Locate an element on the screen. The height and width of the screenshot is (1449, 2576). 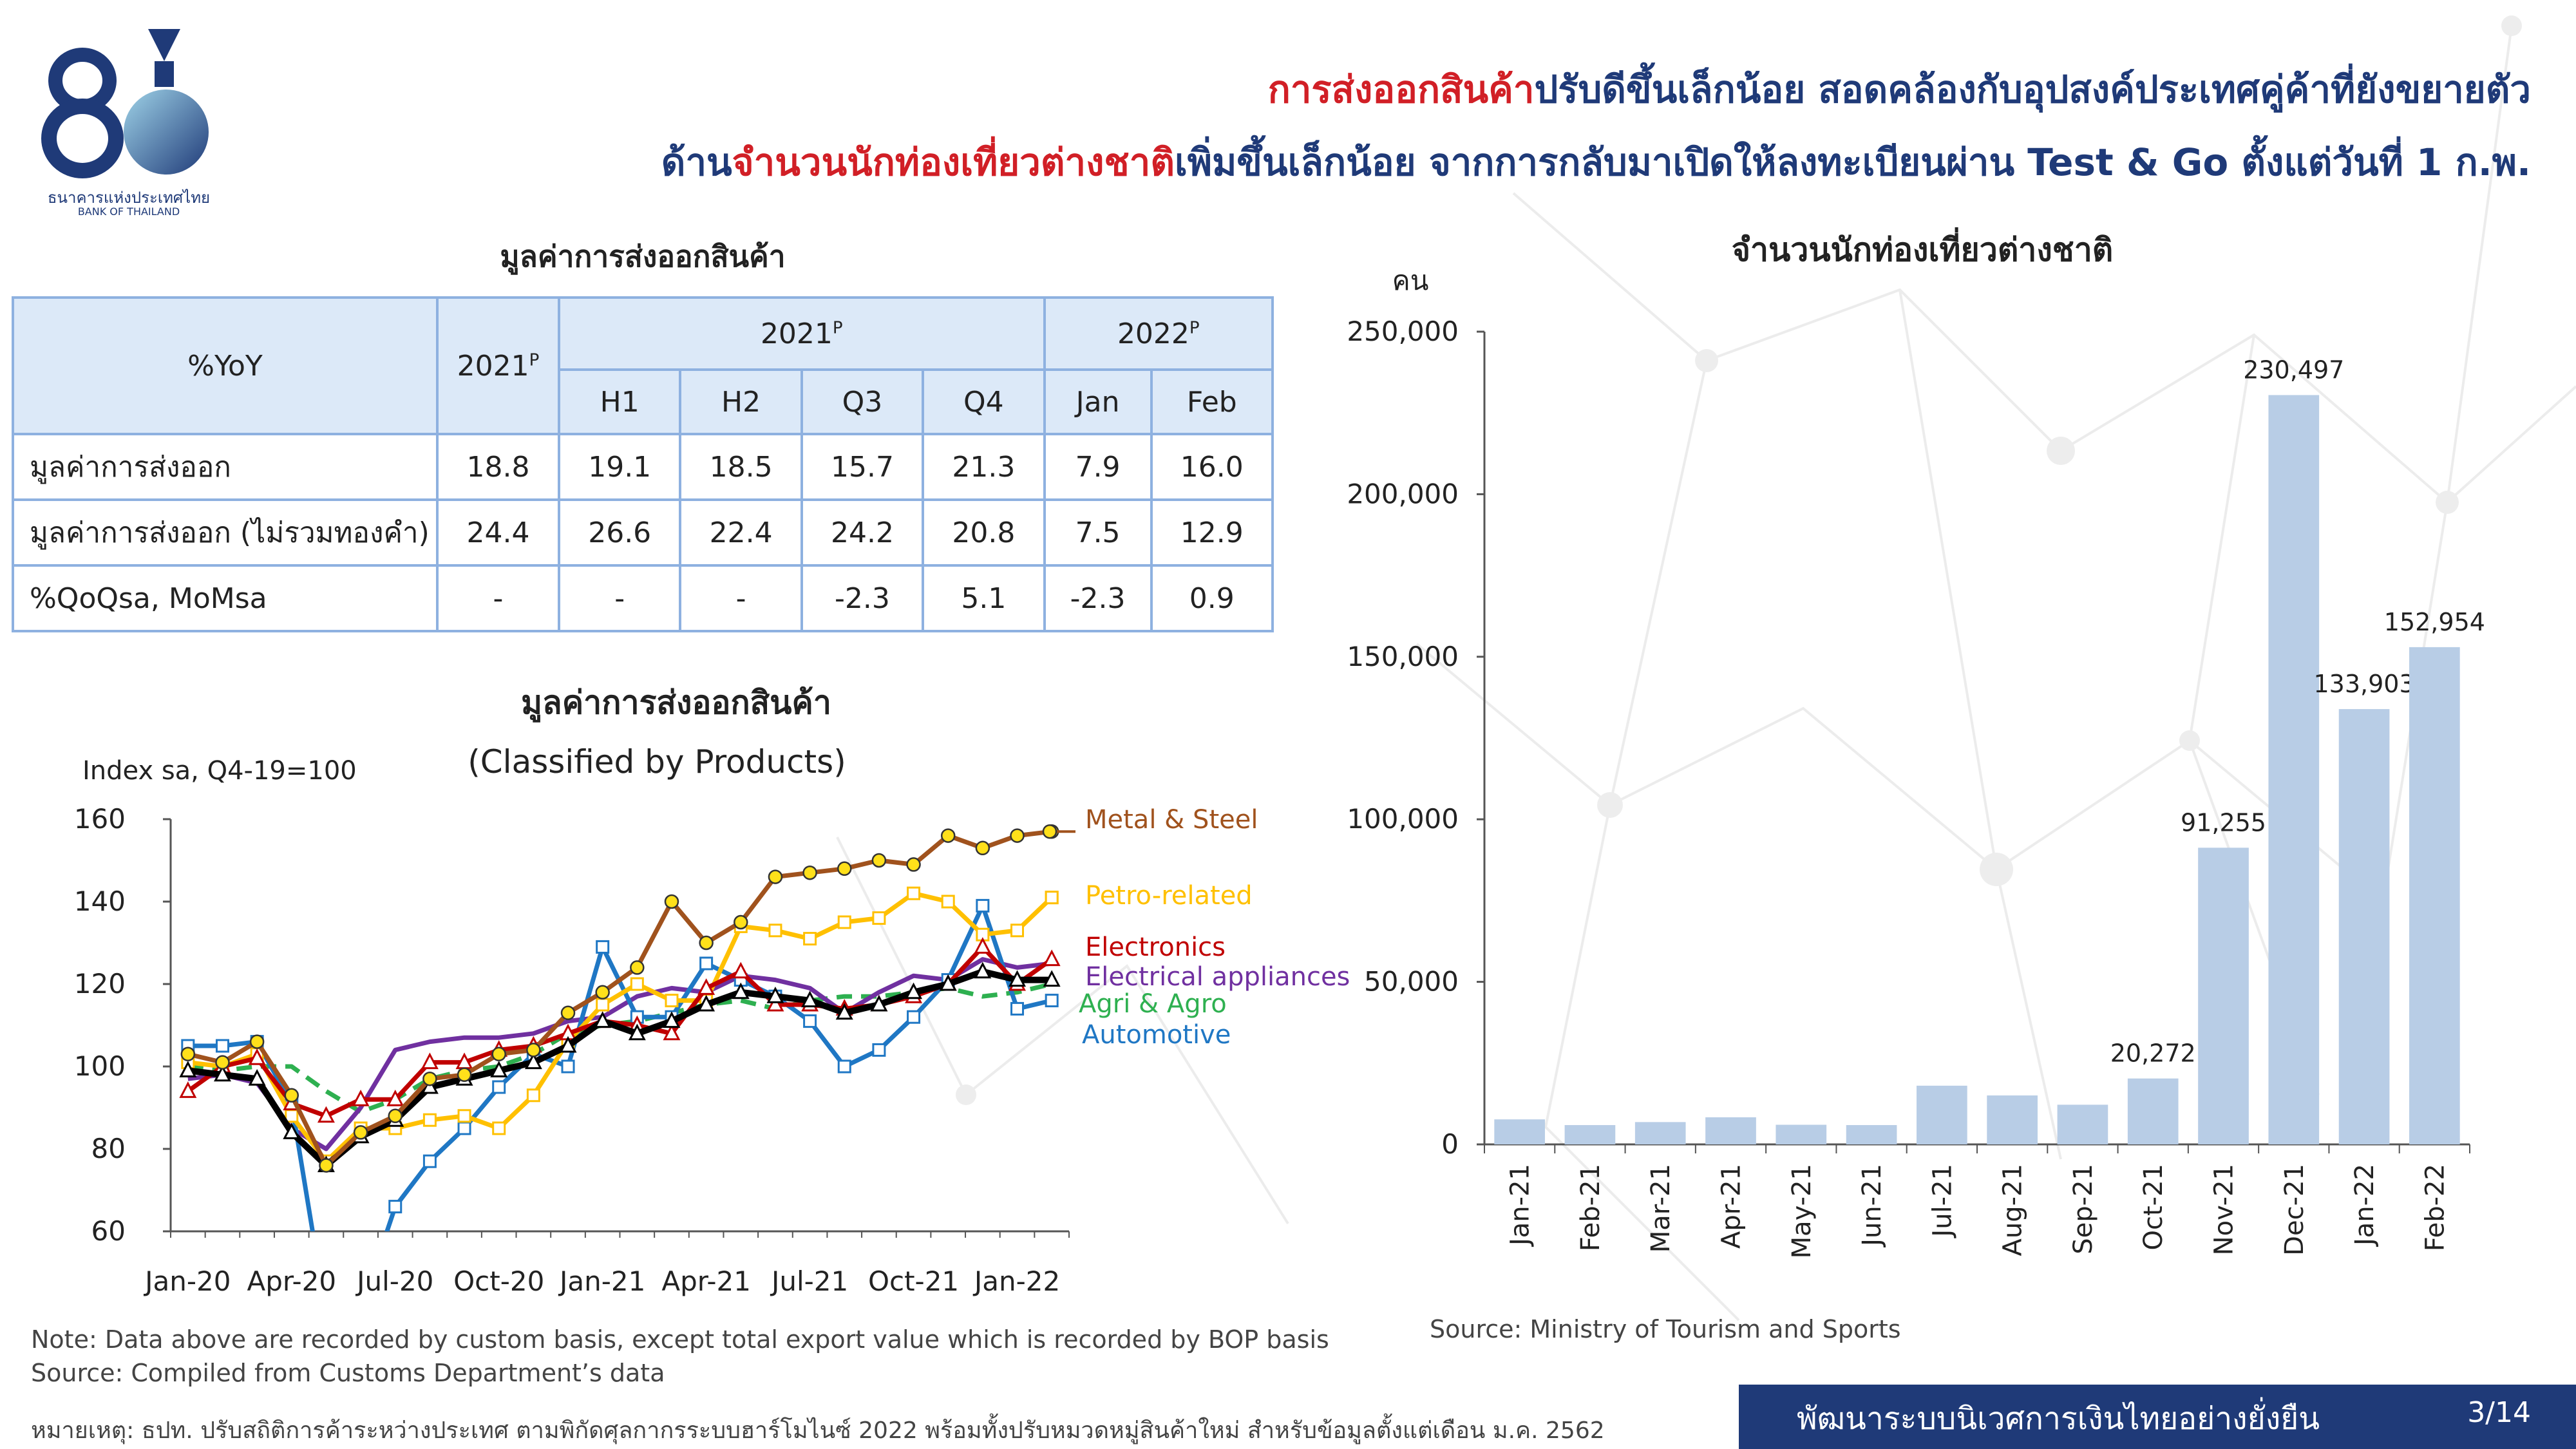
table-header-group-2021: 2021P is located at coordinates (802, 334).